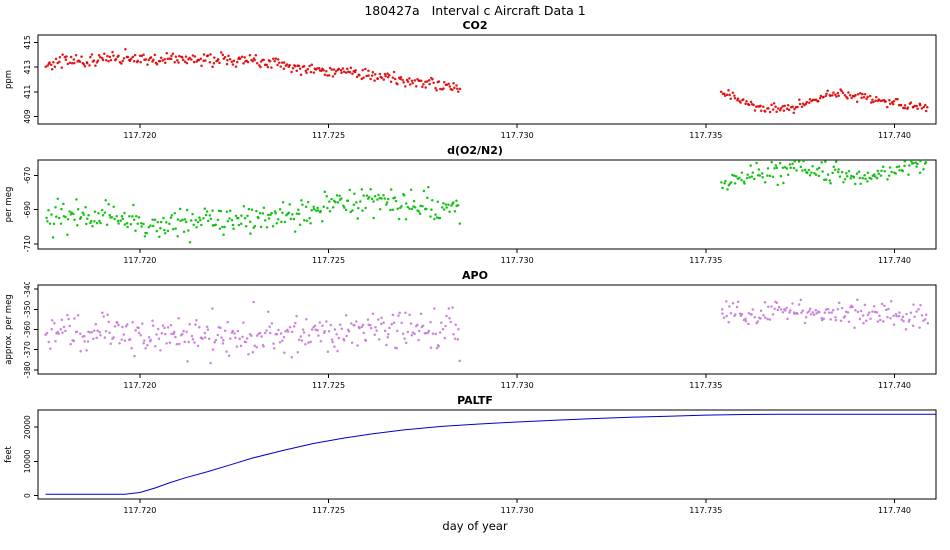 The image size is (950, 550). I want to click on y-tick-label: -380, so click(27, 369).